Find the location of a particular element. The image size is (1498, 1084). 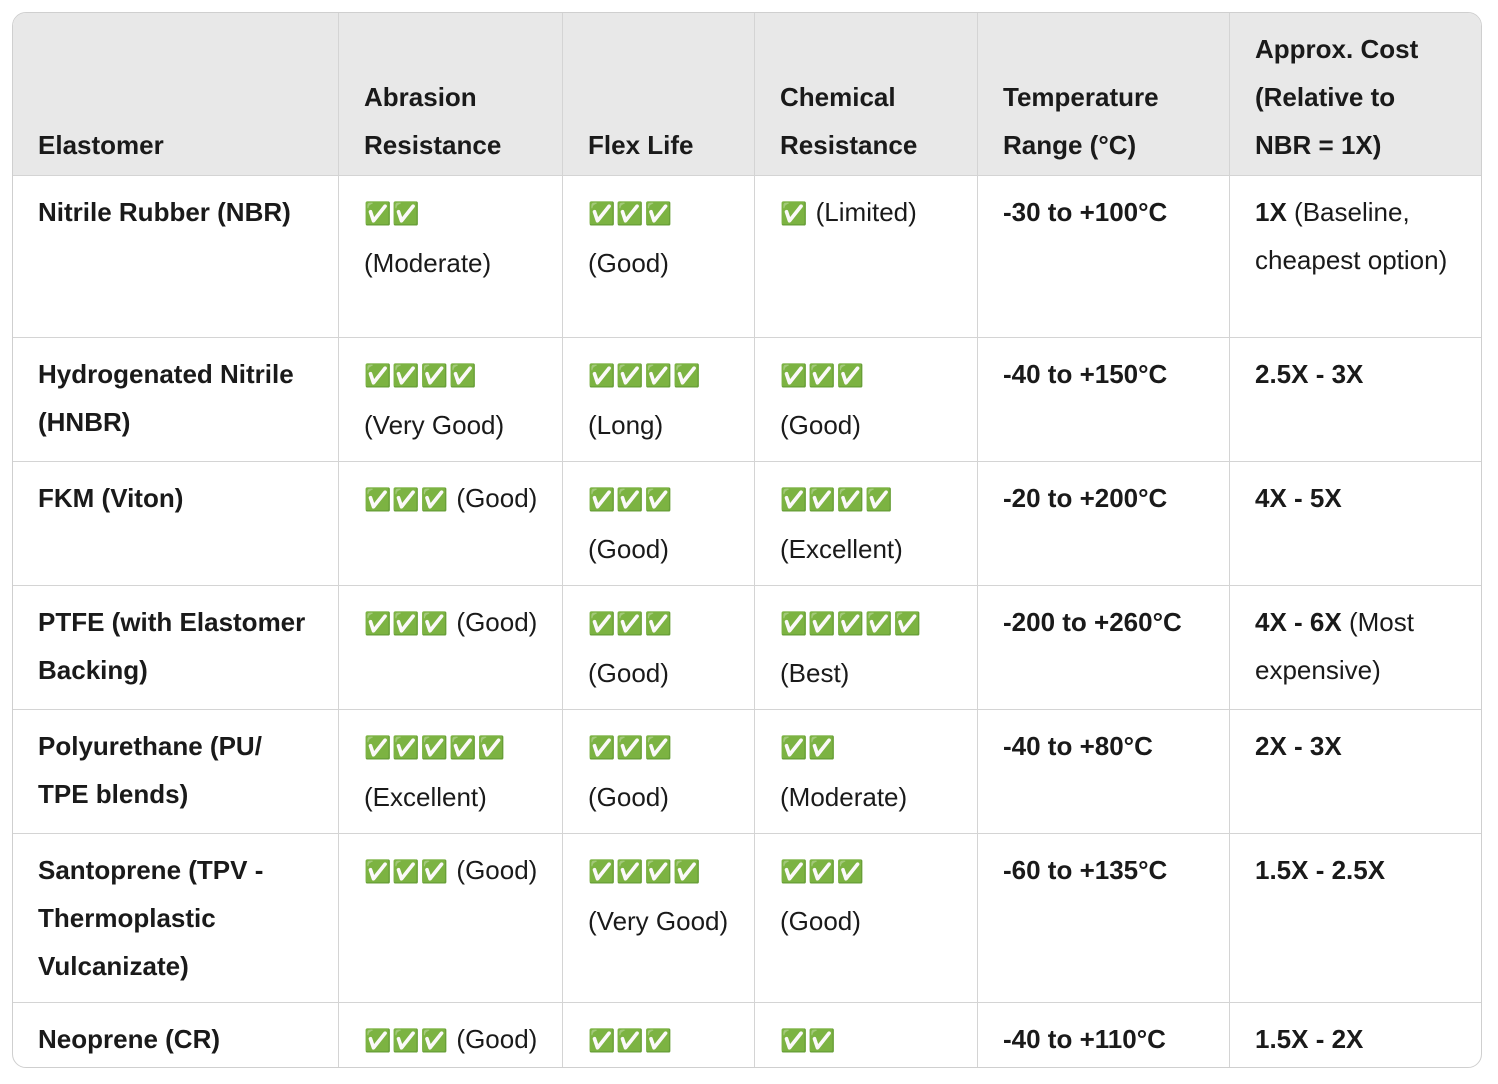

flex-cell: ✅✅✅✅ (Very Good) is located at coordinates (658, 918).